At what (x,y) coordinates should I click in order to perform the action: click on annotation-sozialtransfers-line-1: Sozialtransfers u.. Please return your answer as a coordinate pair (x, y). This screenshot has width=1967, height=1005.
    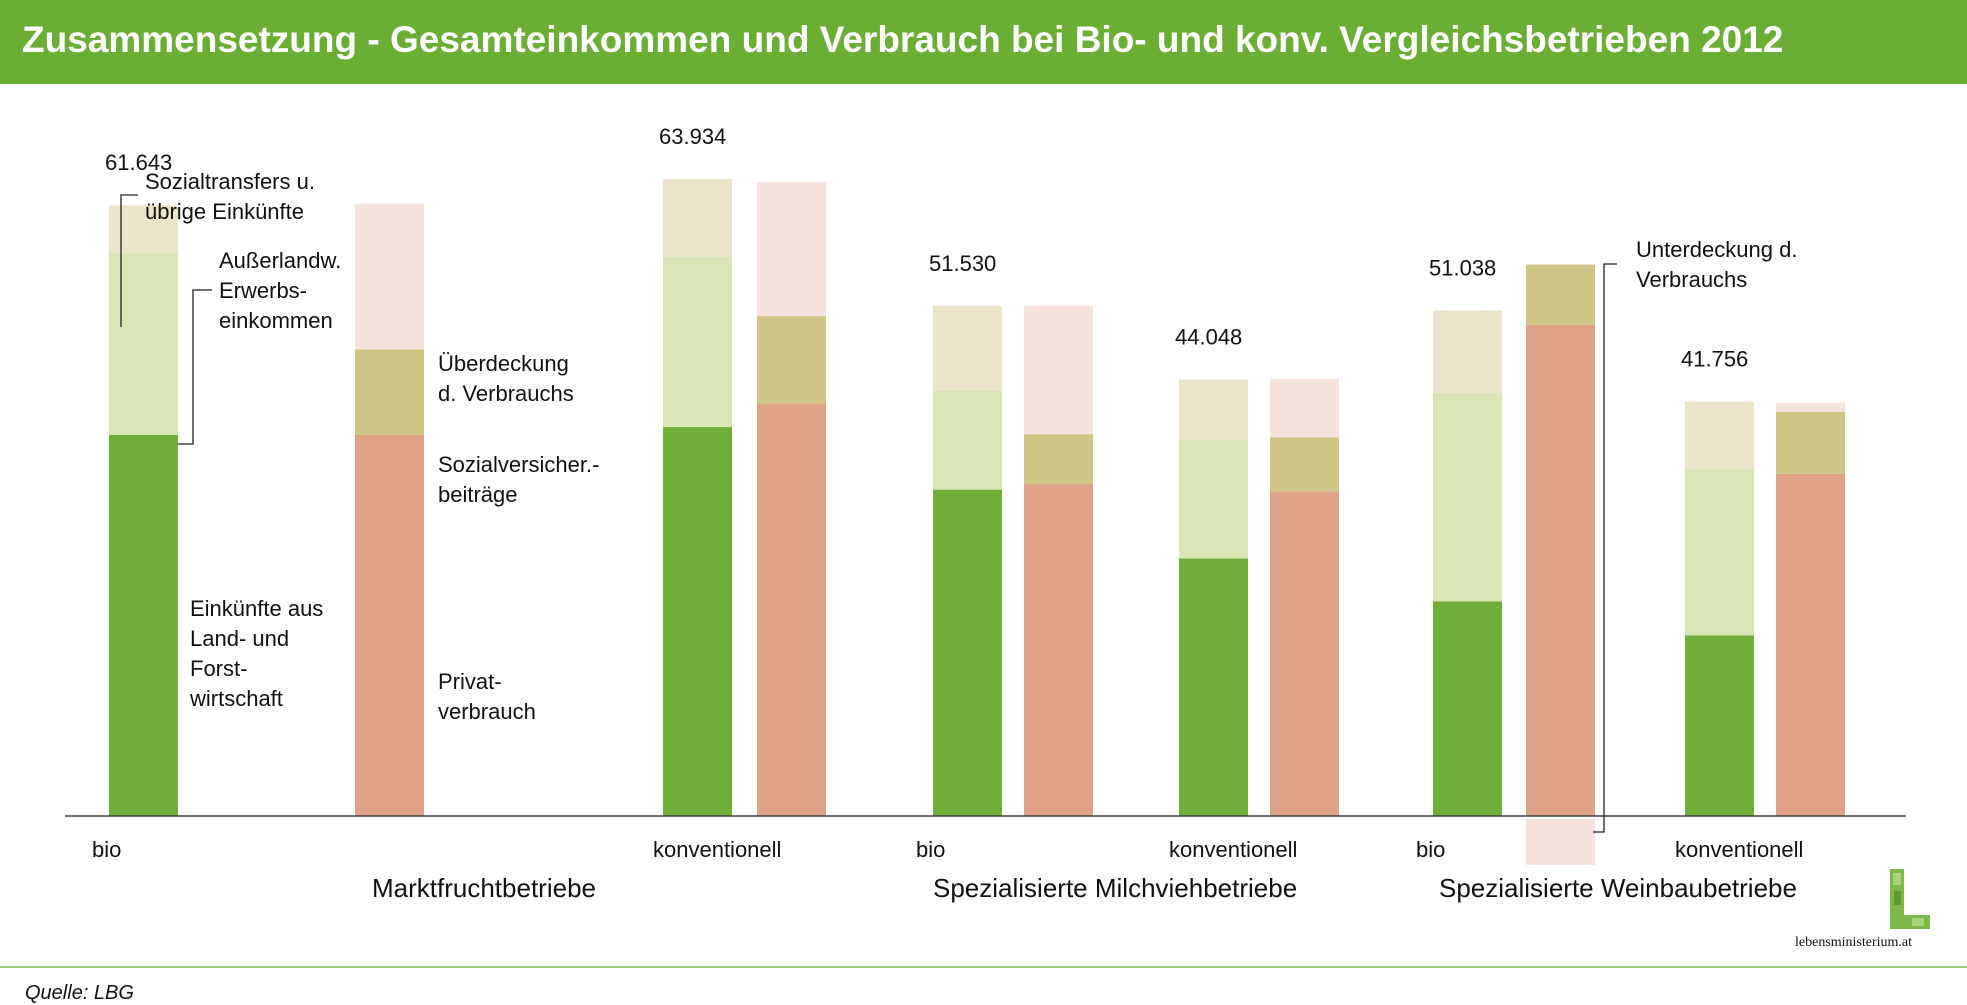
    Looking at the image, I should click on (230, 181).